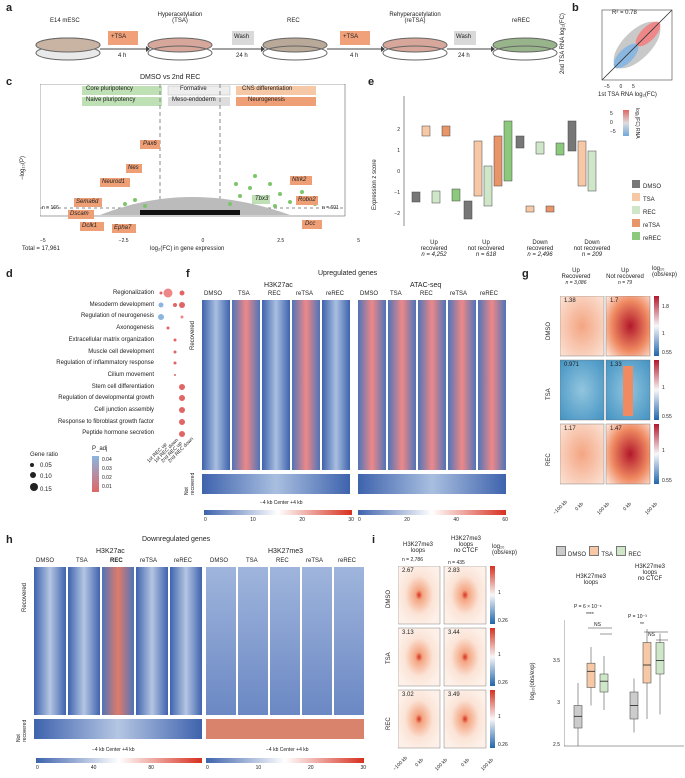 The width and height of the screenshot is (685, 778). What do you see at coordinates (667, 353) in the screenshot?
I see `g-cb-low-1: 0.55` at bounding box center [667, 353].